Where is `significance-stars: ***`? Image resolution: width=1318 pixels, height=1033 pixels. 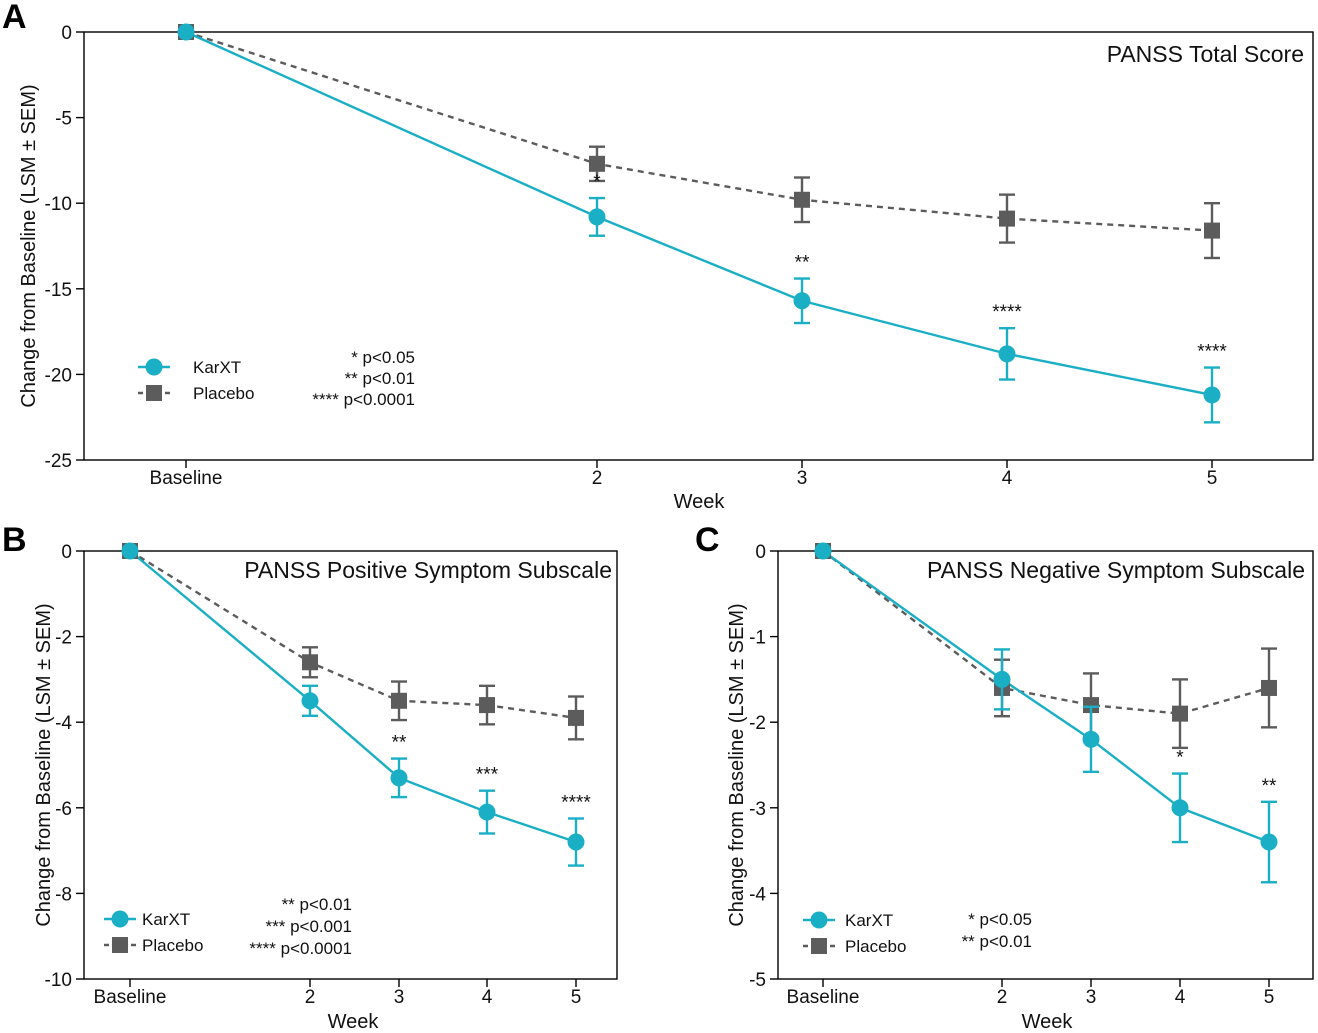 significance-stars: *** is located at coordinates (487, 775).